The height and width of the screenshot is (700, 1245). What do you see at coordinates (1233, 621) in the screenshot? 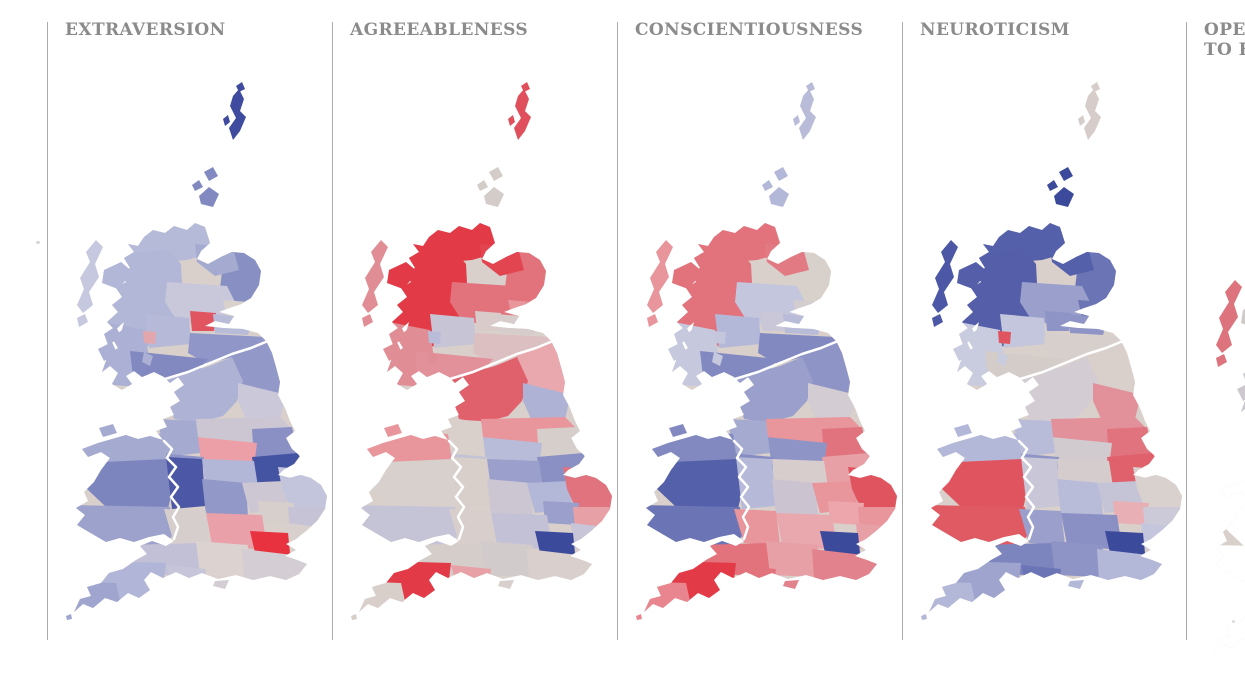
I see `map-edge-artifact-right` at bounding box center [1233, 621].